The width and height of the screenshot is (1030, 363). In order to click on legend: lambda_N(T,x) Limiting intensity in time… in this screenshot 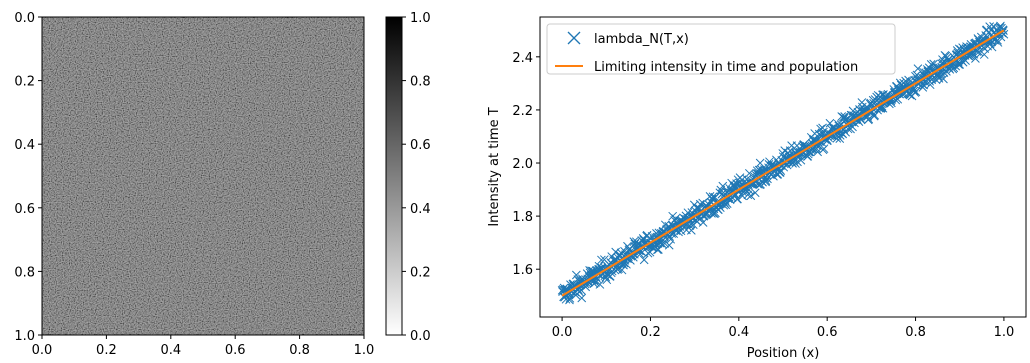, I will do `click(721, 49)`.